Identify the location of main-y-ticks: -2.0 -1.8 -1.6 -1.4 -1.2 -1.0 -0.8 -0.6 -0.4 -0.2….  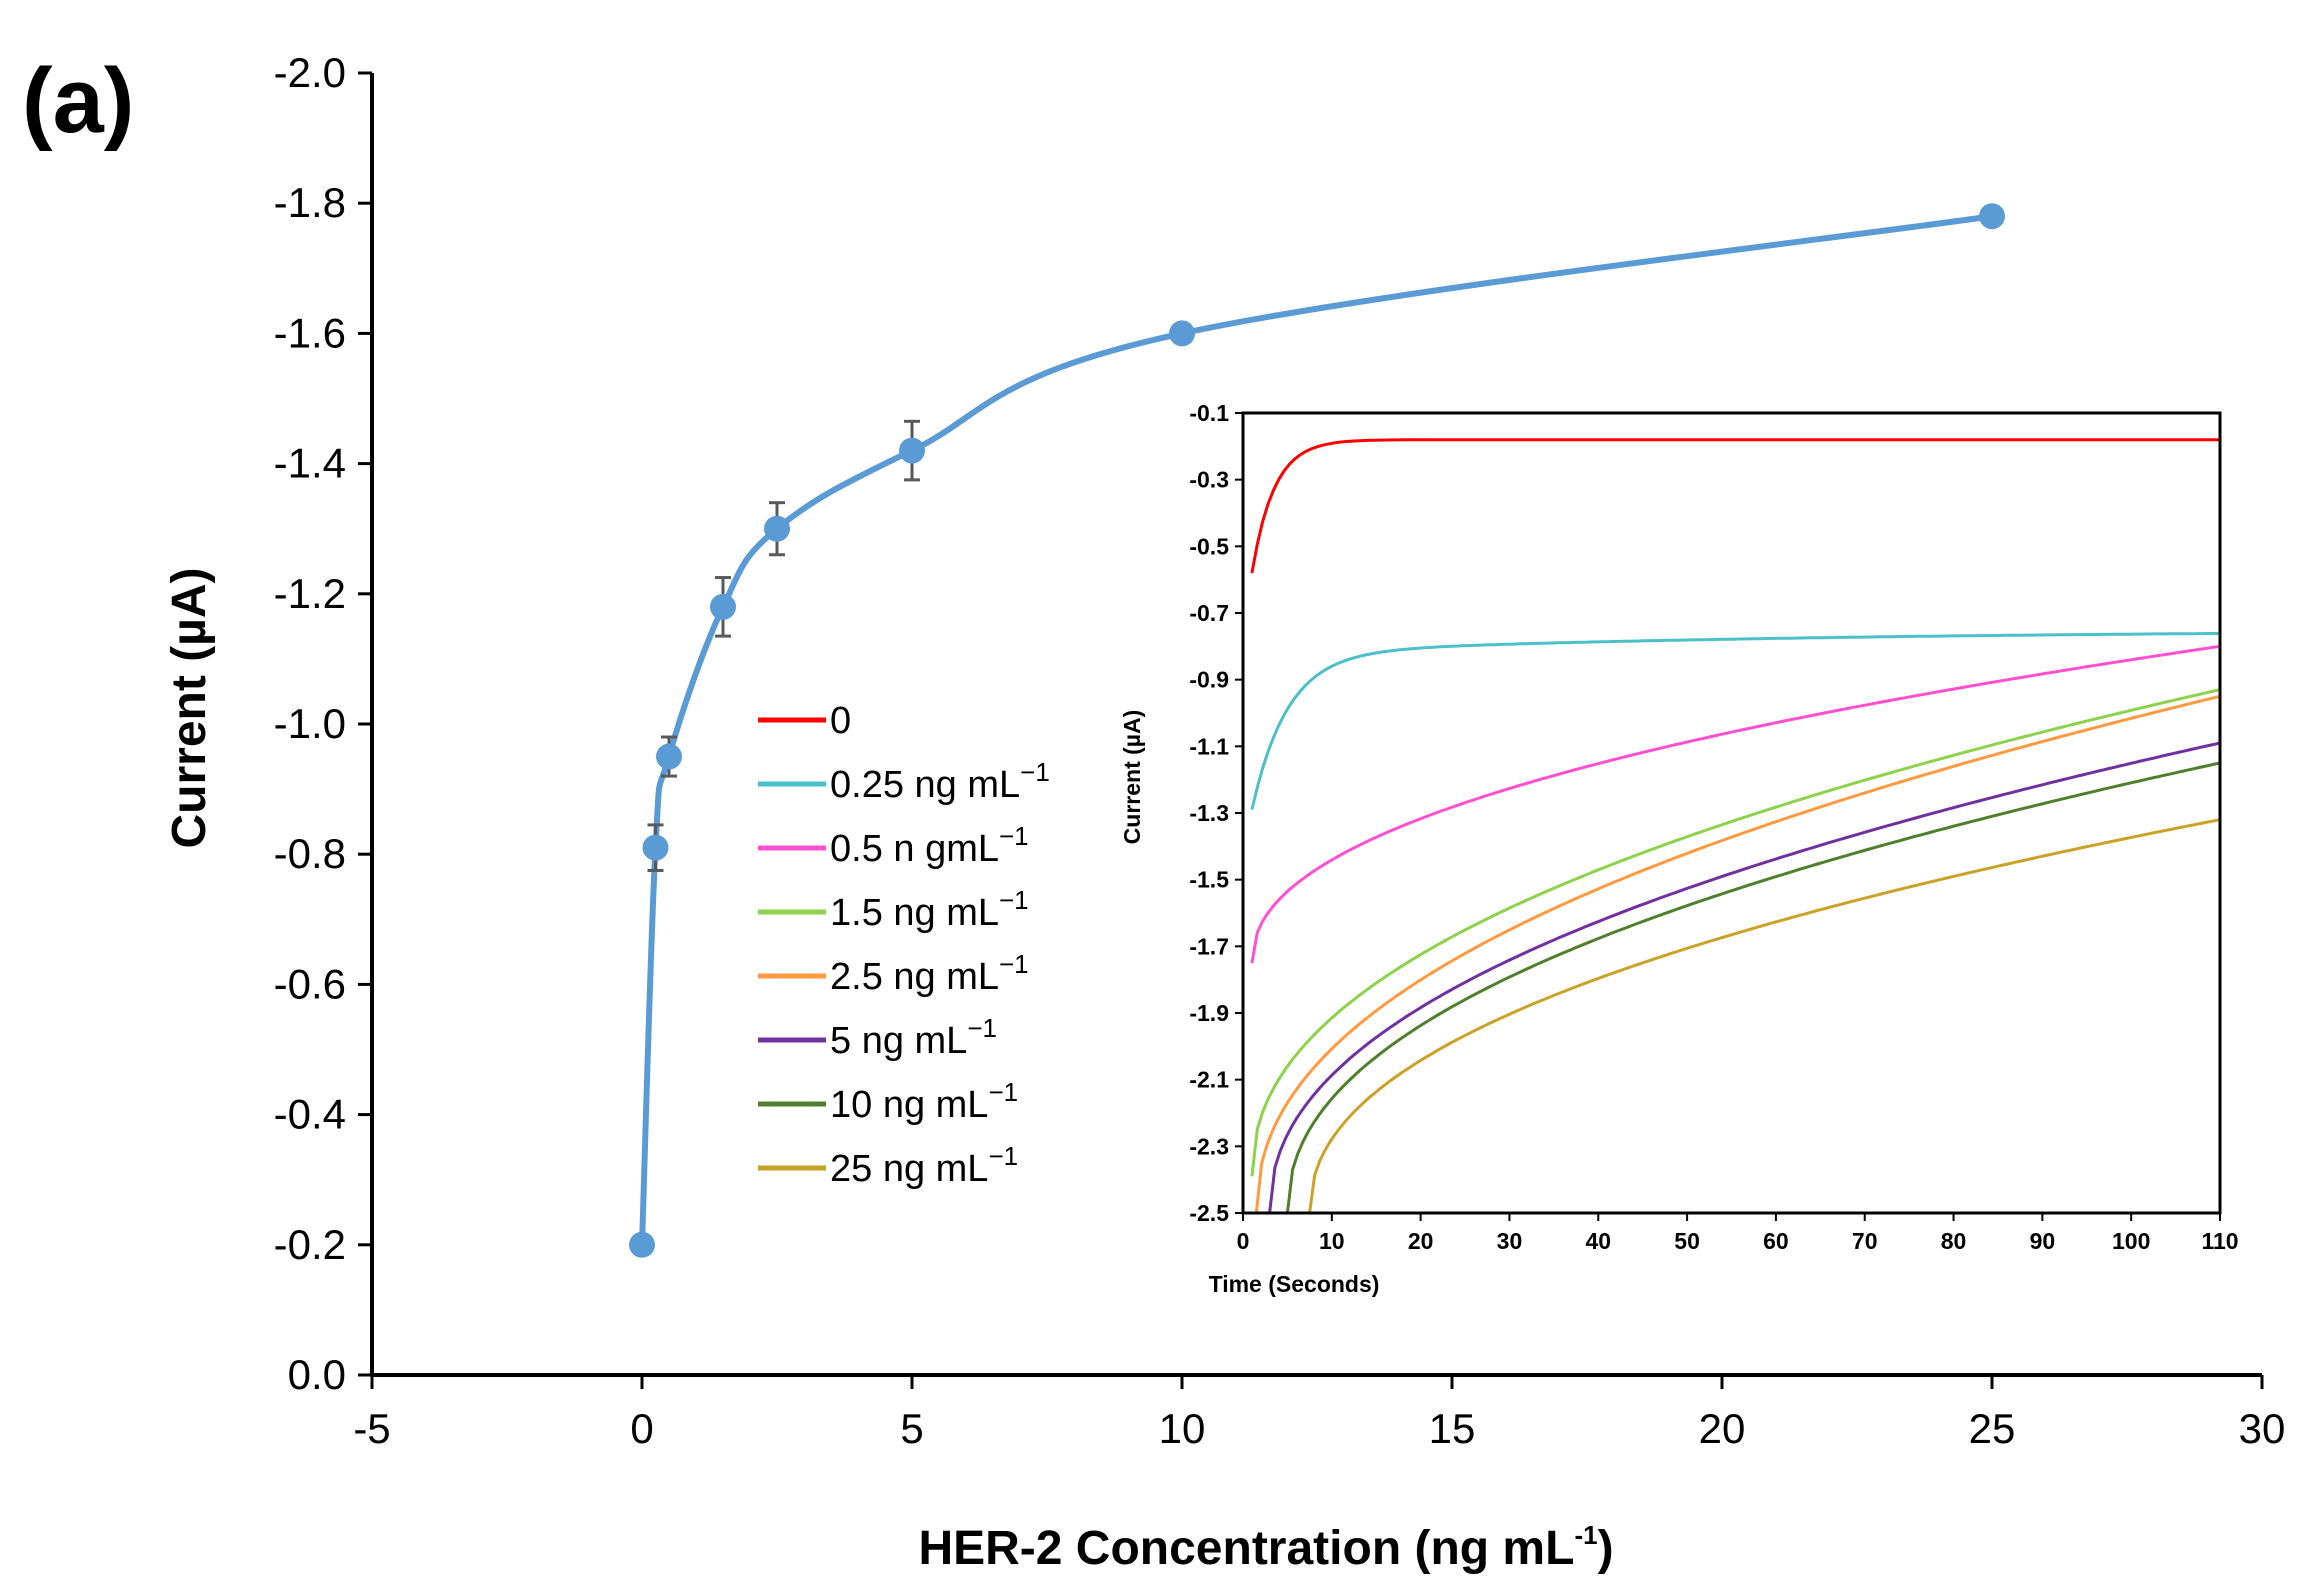
(323, 723).